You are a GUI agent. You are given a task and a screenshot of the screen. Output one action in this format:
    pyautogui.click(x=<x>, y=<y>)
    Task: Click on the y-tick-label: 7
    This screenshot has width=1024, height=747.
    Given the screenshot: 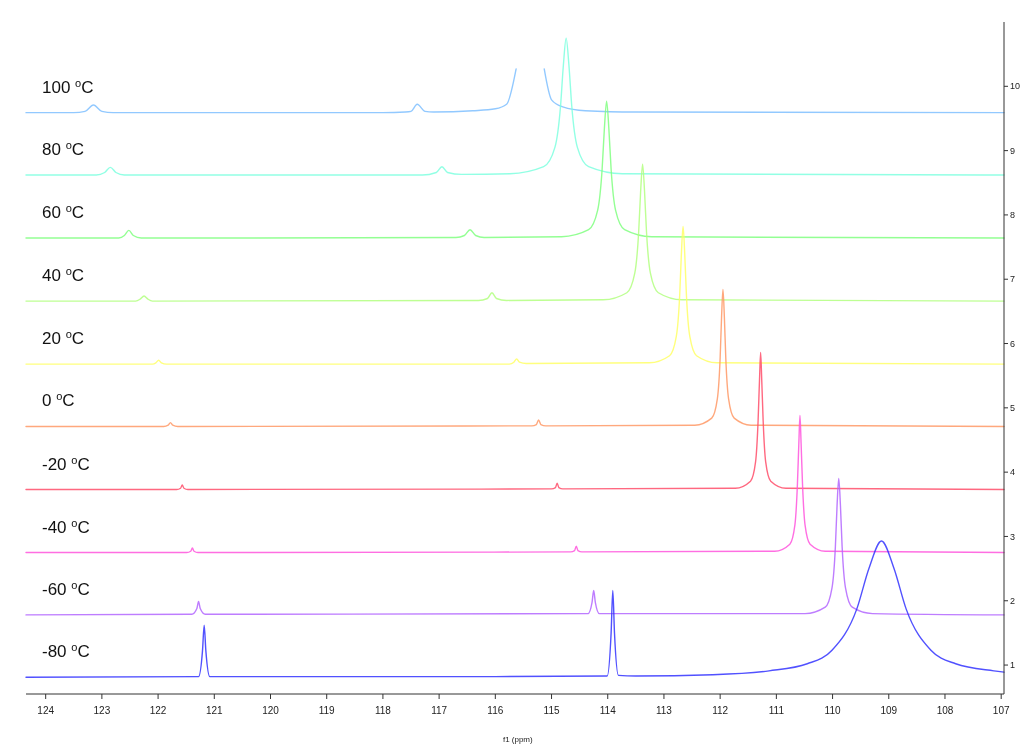 What is the action you would take?
    pyautogui.click(x=1013, y=279)
    